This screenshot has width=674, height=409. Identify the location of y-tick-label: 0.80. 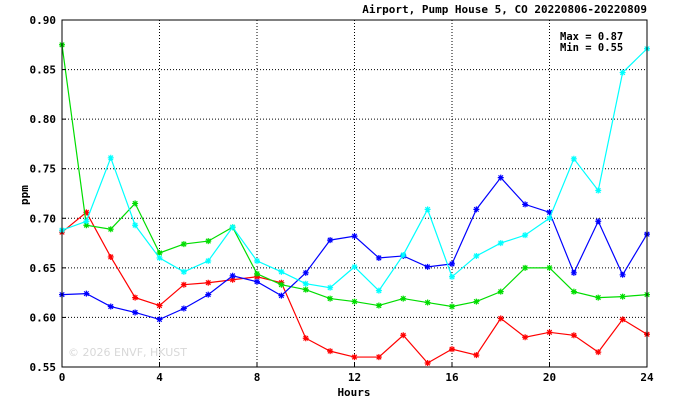
(43, 119).